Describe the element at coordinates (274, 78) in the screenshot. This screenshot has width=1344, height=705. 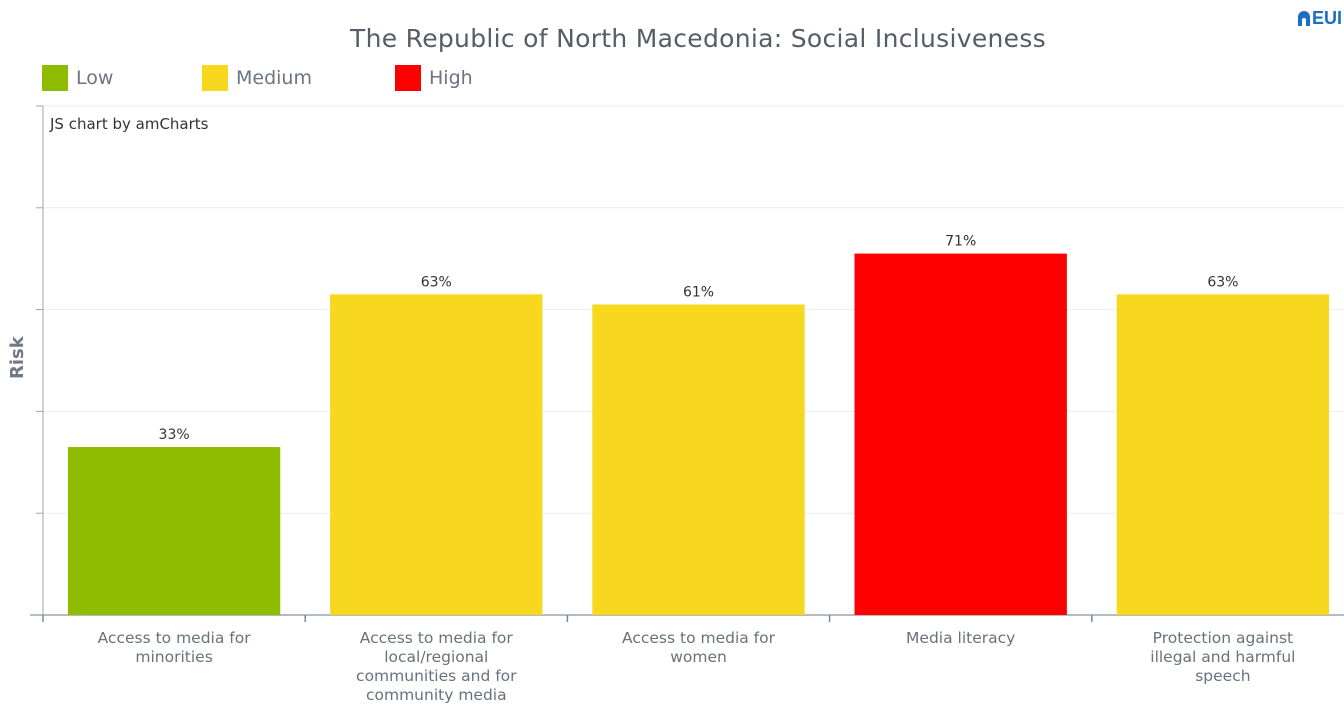
I see `legend-label-medium: Medium` at that location.